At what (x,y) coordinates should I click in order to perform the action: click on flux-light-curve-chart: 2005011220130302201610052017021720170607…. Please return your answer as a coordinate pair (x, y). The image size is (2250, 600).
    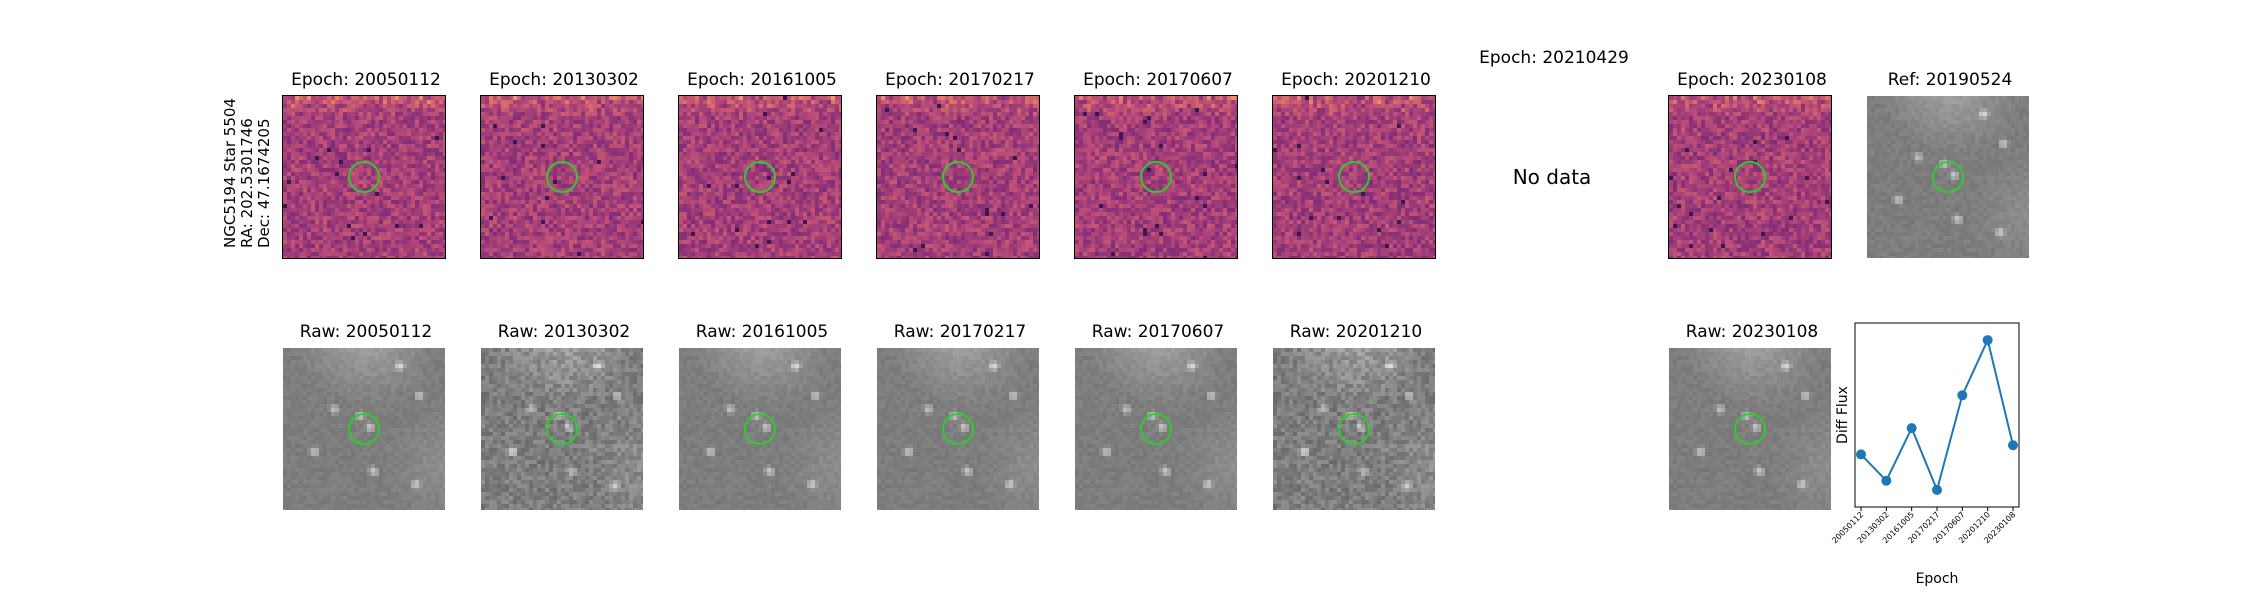
    Looking at the image, I should click on (1925, 454).